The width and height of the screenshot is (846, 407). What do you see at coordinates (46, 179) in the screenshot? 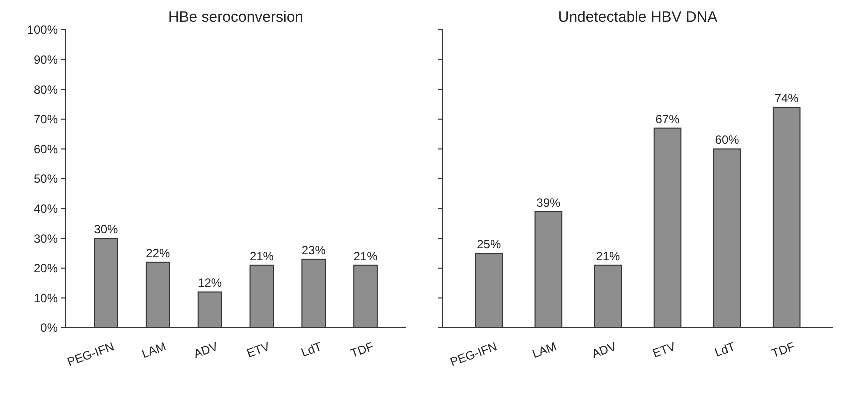
I see `y-tick-label: 50%` at bounding box center [46, 179].